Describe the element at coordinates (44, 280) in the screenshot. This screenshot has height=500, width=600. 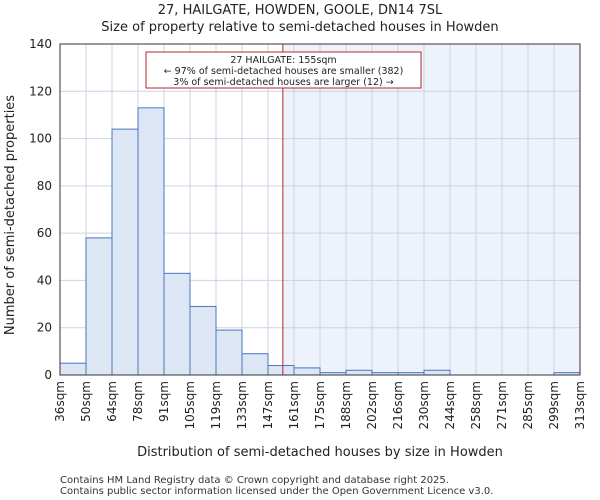
I see `y-tick-label: 40` at that location.